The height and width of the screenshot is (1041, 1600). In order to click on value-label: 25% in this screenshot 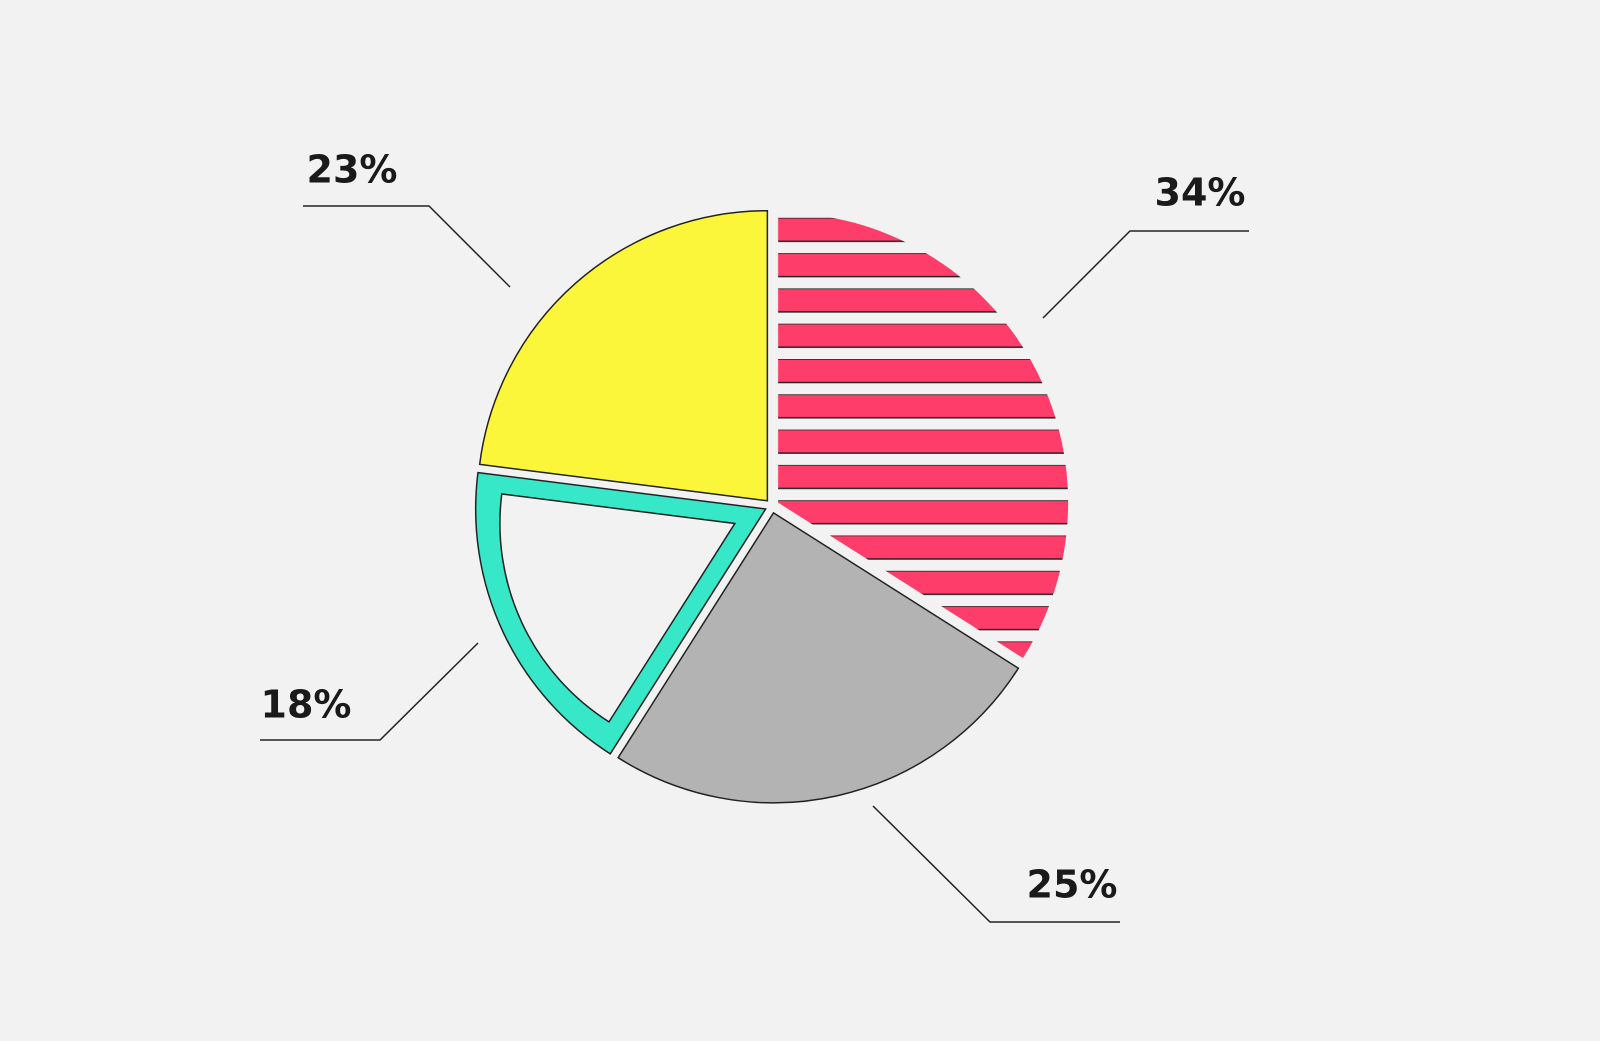, I will do `click(1072, 885)`.